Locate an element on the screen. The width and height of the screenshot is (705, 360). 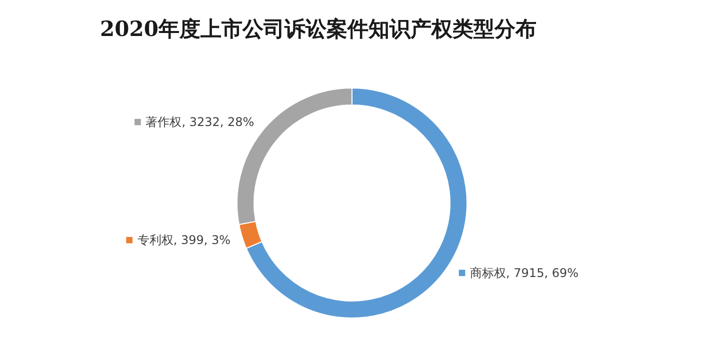
legend-label: 专利权, 399, 3% is located at coordinates (184, 240).